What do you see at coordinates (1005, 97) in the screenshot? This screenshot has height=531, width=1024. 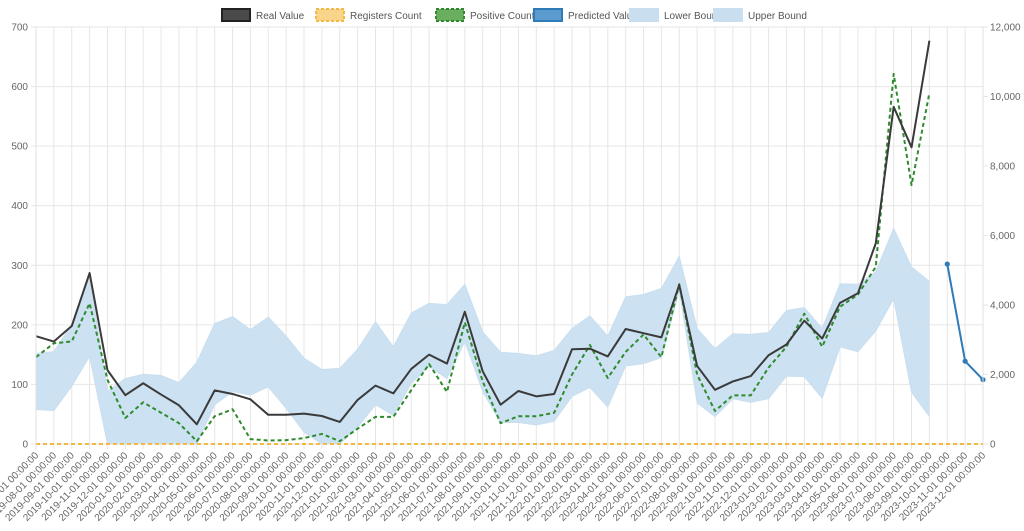 I see `y-right-tick-label: 10,000` at bounding box center [1005, 97].